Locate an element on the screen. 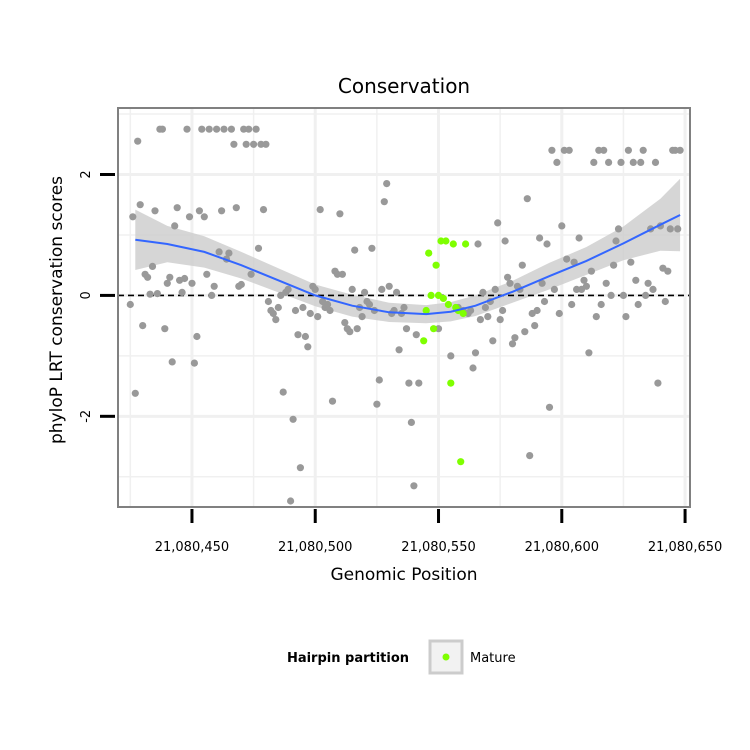  y-tick-label: 2 is located at coordinates (86, 174).